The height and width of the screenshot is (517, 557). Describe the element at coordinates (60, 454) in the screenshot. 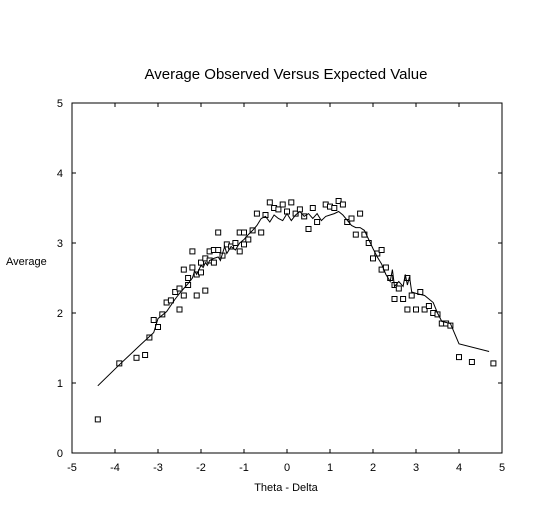

I see `y-tick-label: 0` at that location.